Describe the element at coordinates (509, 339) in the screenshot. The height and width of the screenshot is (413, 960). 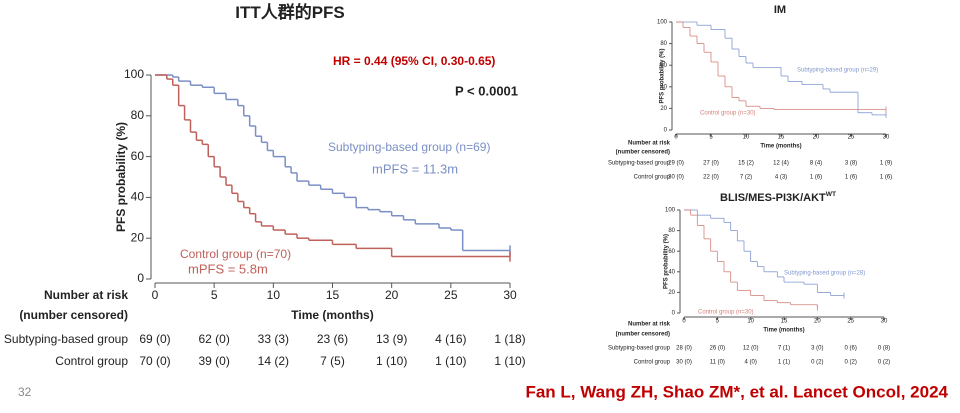
I see `risk-cell: 1 (18)` at that location.